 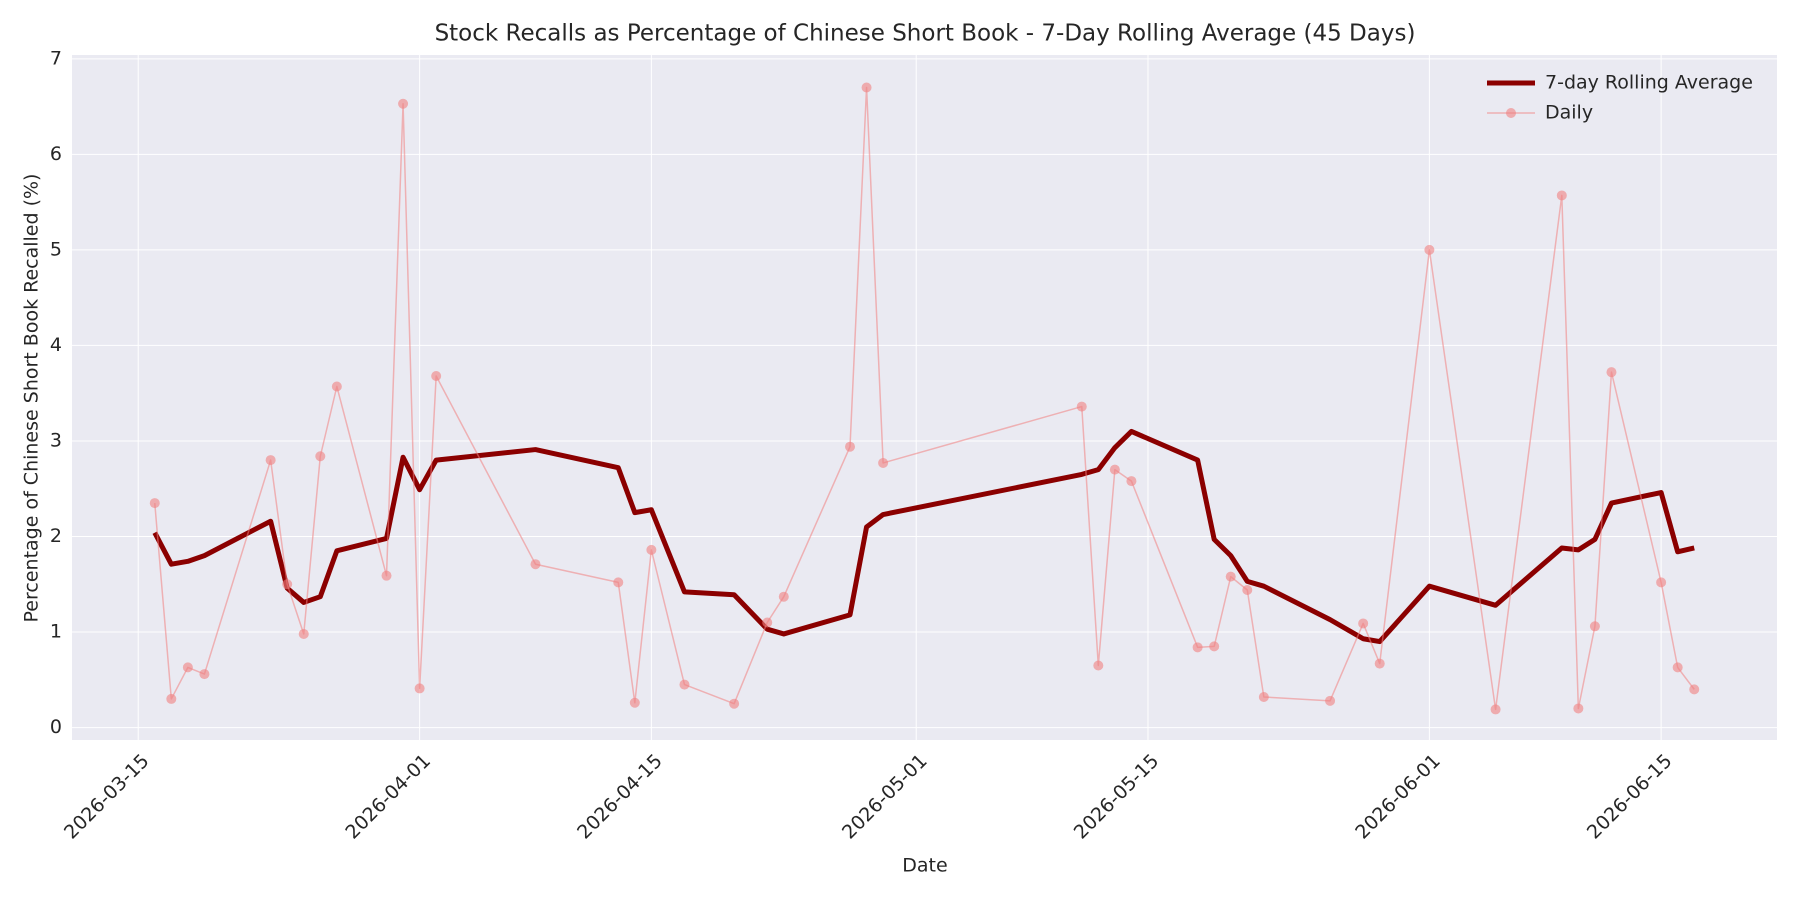 What do you see at coordinates (1630, 797) in the screenshot?
I see `x-tick-label: 2026-06-15` at bounding box center [1630, 797].